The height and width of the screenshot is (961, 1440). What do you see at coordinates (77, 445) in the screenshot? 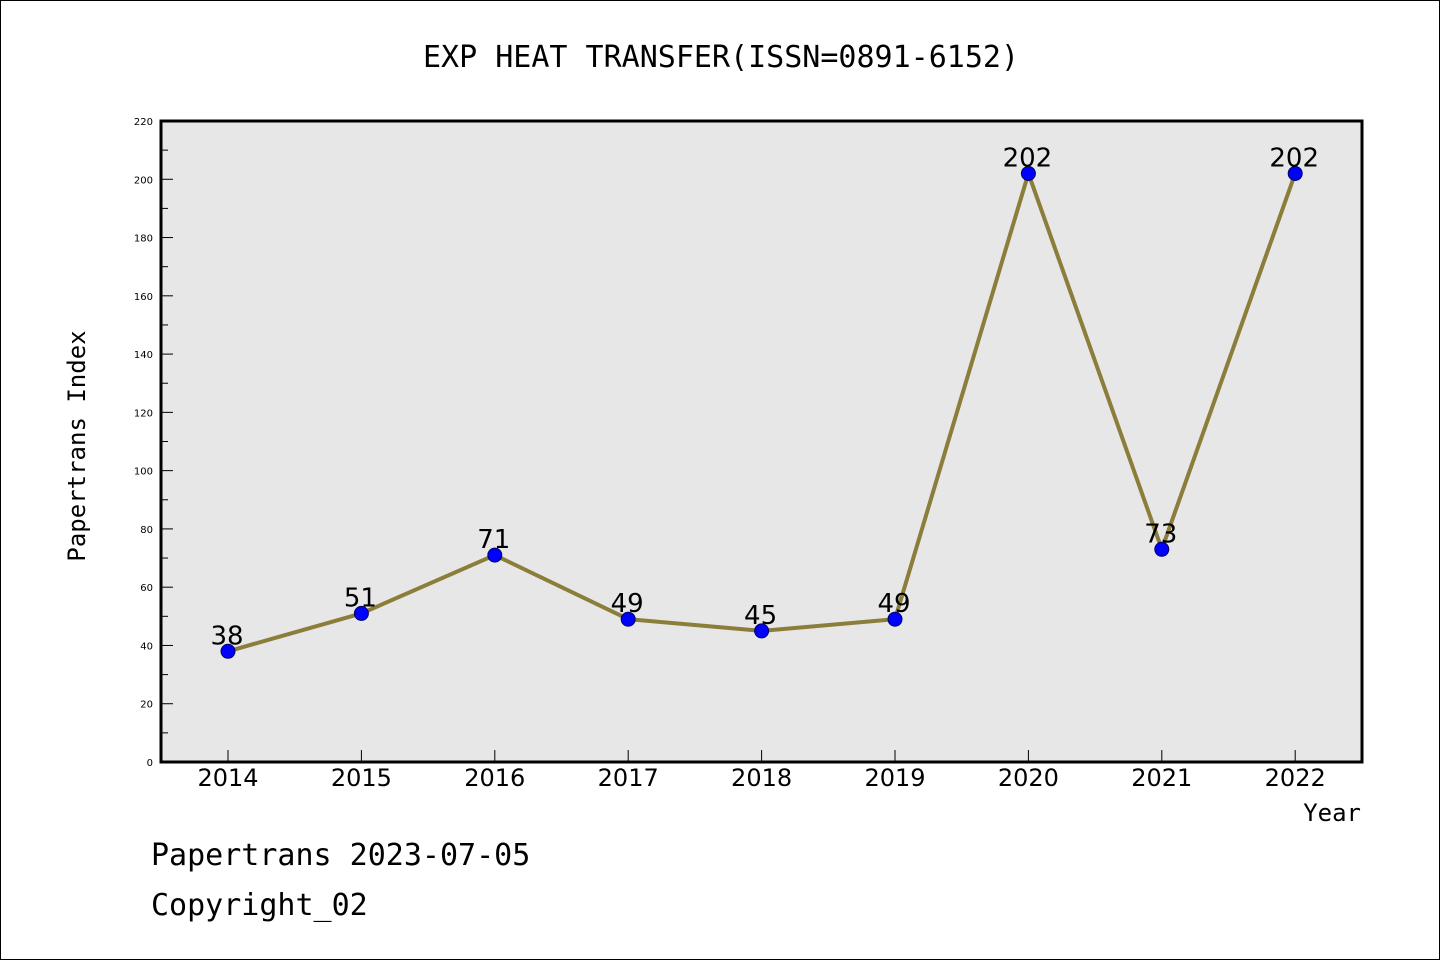
I see `y-axis-label: Papertrans Index` at bounding box center [77, 445].